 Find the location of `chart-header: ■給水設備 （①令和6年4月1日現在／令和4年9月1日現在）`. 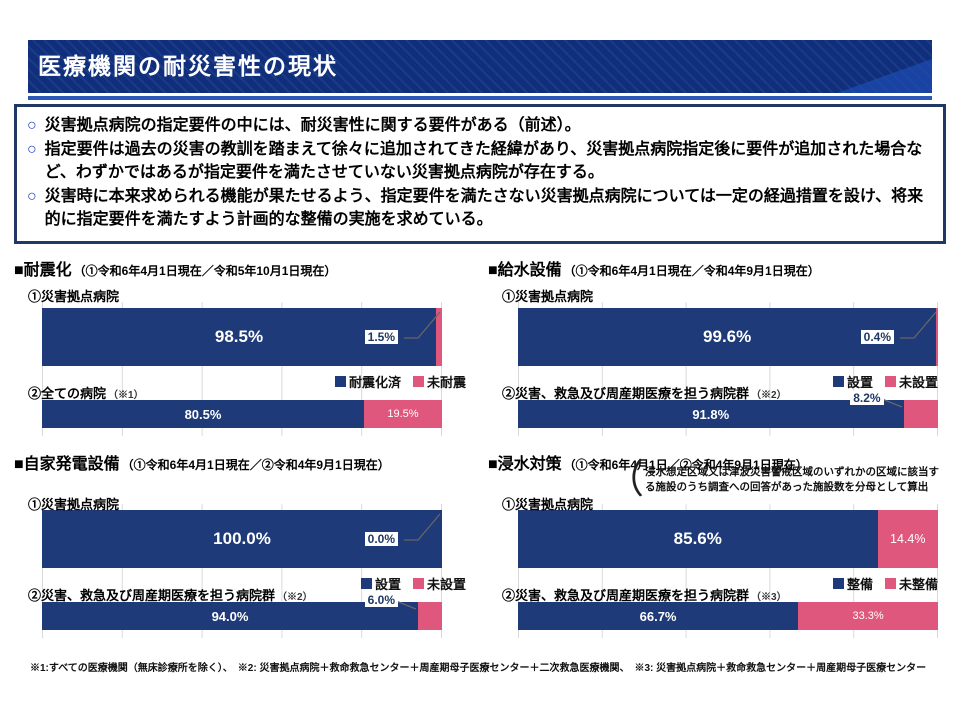

chart-header: ■給水設備 （①令和6年4月1日現在／令和4年9月1日現在） is located at coordinates (717, 268).